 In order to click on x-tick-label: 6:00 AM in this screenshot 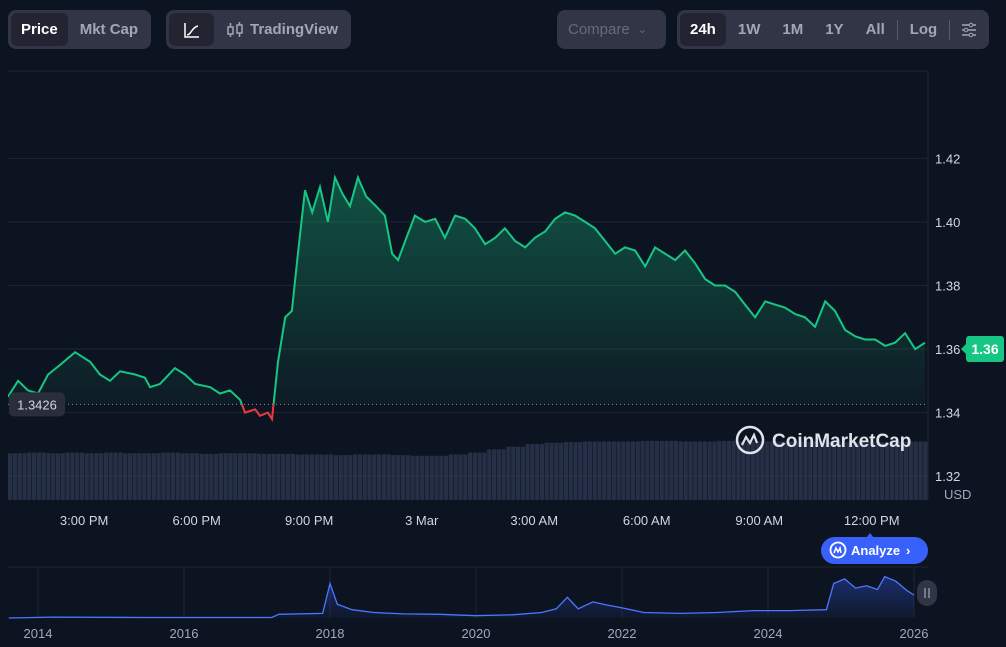, I will do `click(647, 520)`.